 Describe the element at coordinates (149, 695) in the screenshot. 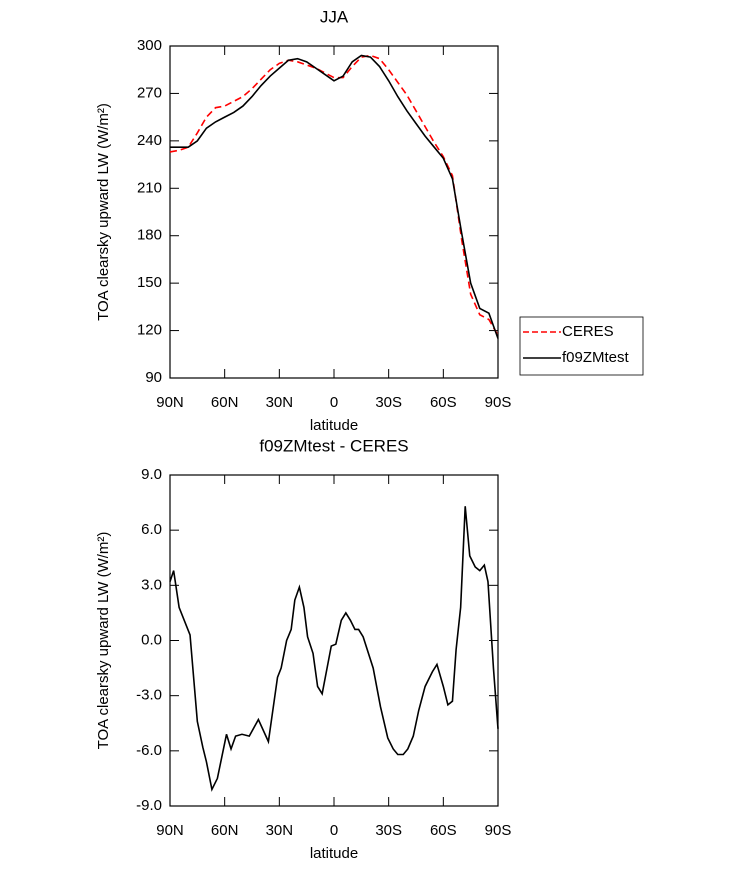

I see `y-tick-label: -3.0` at that location.